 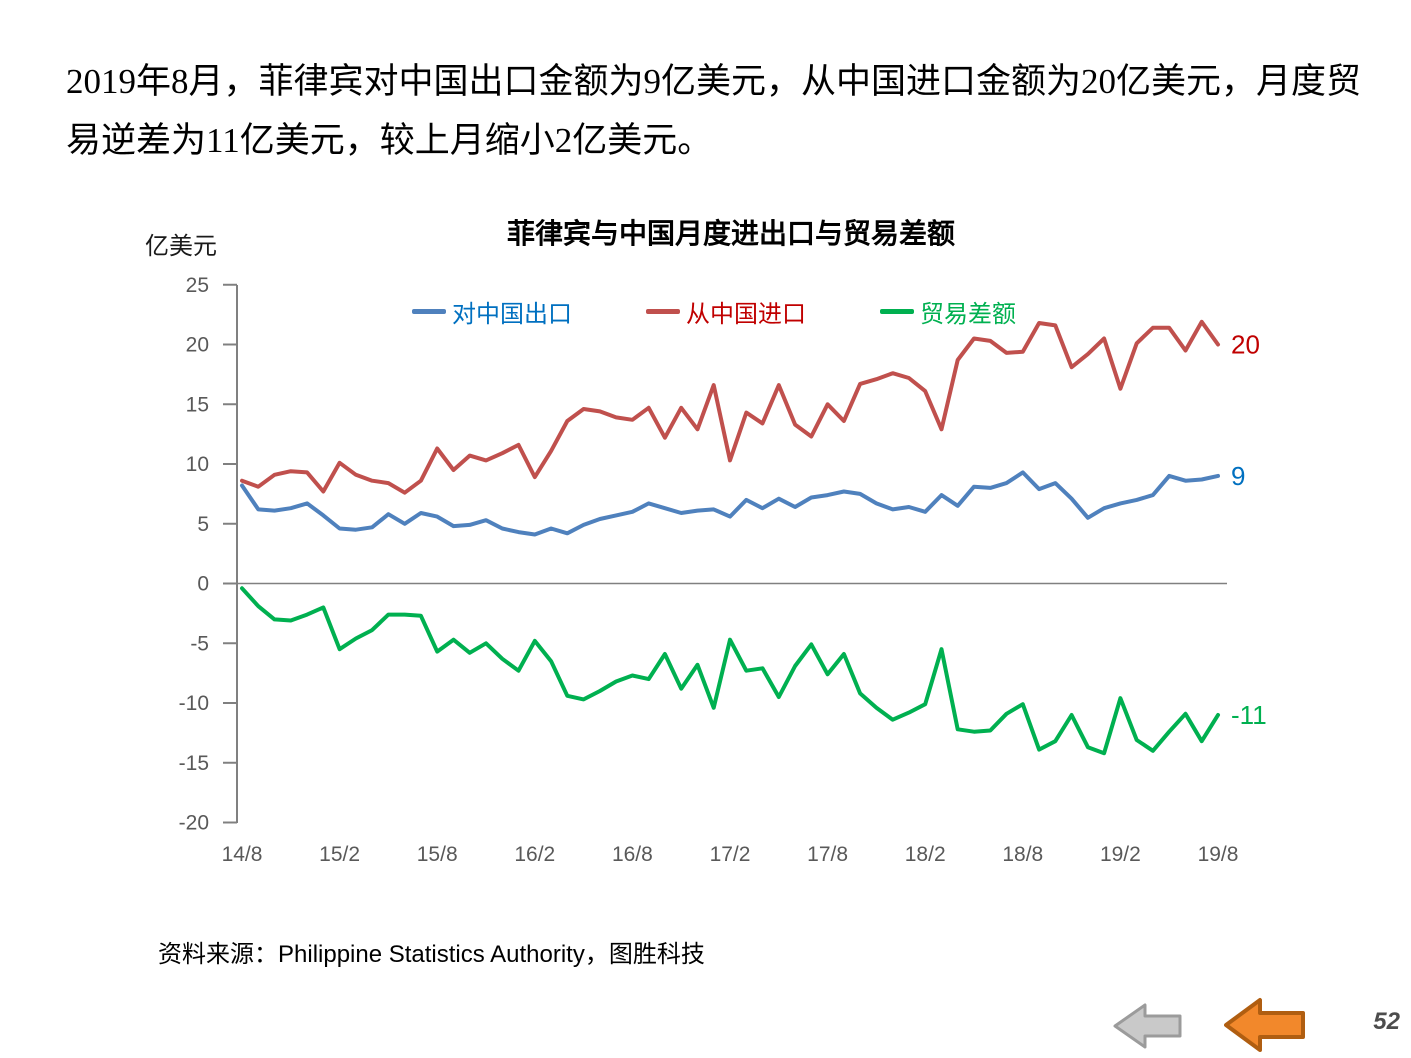 I want to click on back-arrow-gray-button, so click(x=1148, y=1026).